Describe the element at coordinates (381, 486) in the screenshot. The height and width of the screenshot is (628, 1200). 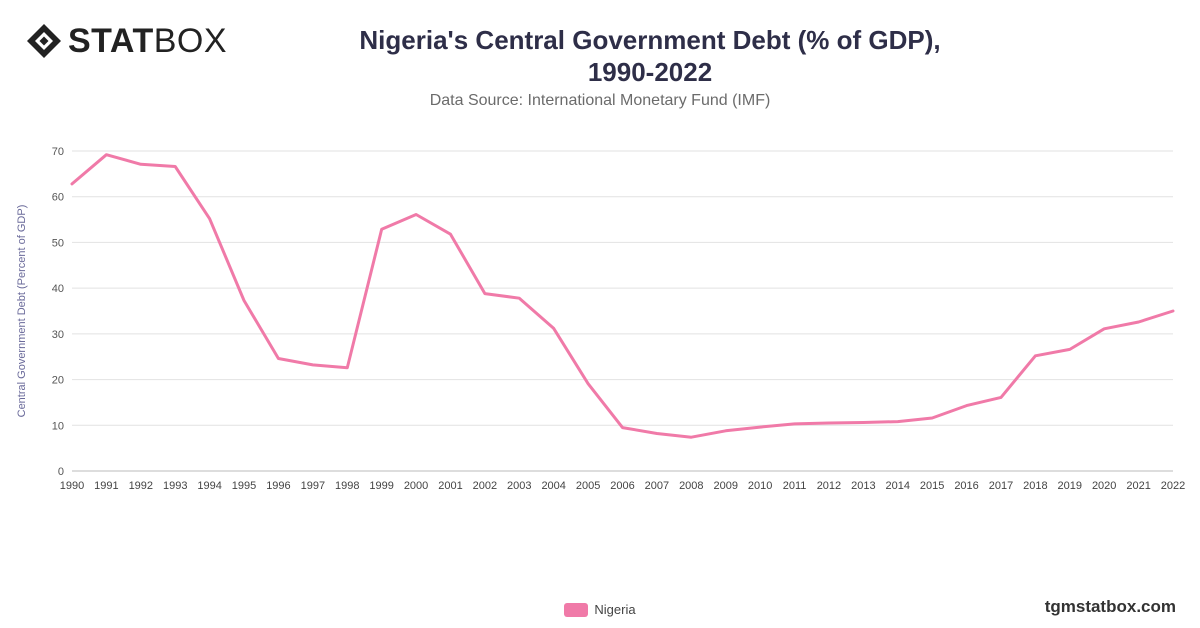
I see `x-tick-label: 1999` at that location.